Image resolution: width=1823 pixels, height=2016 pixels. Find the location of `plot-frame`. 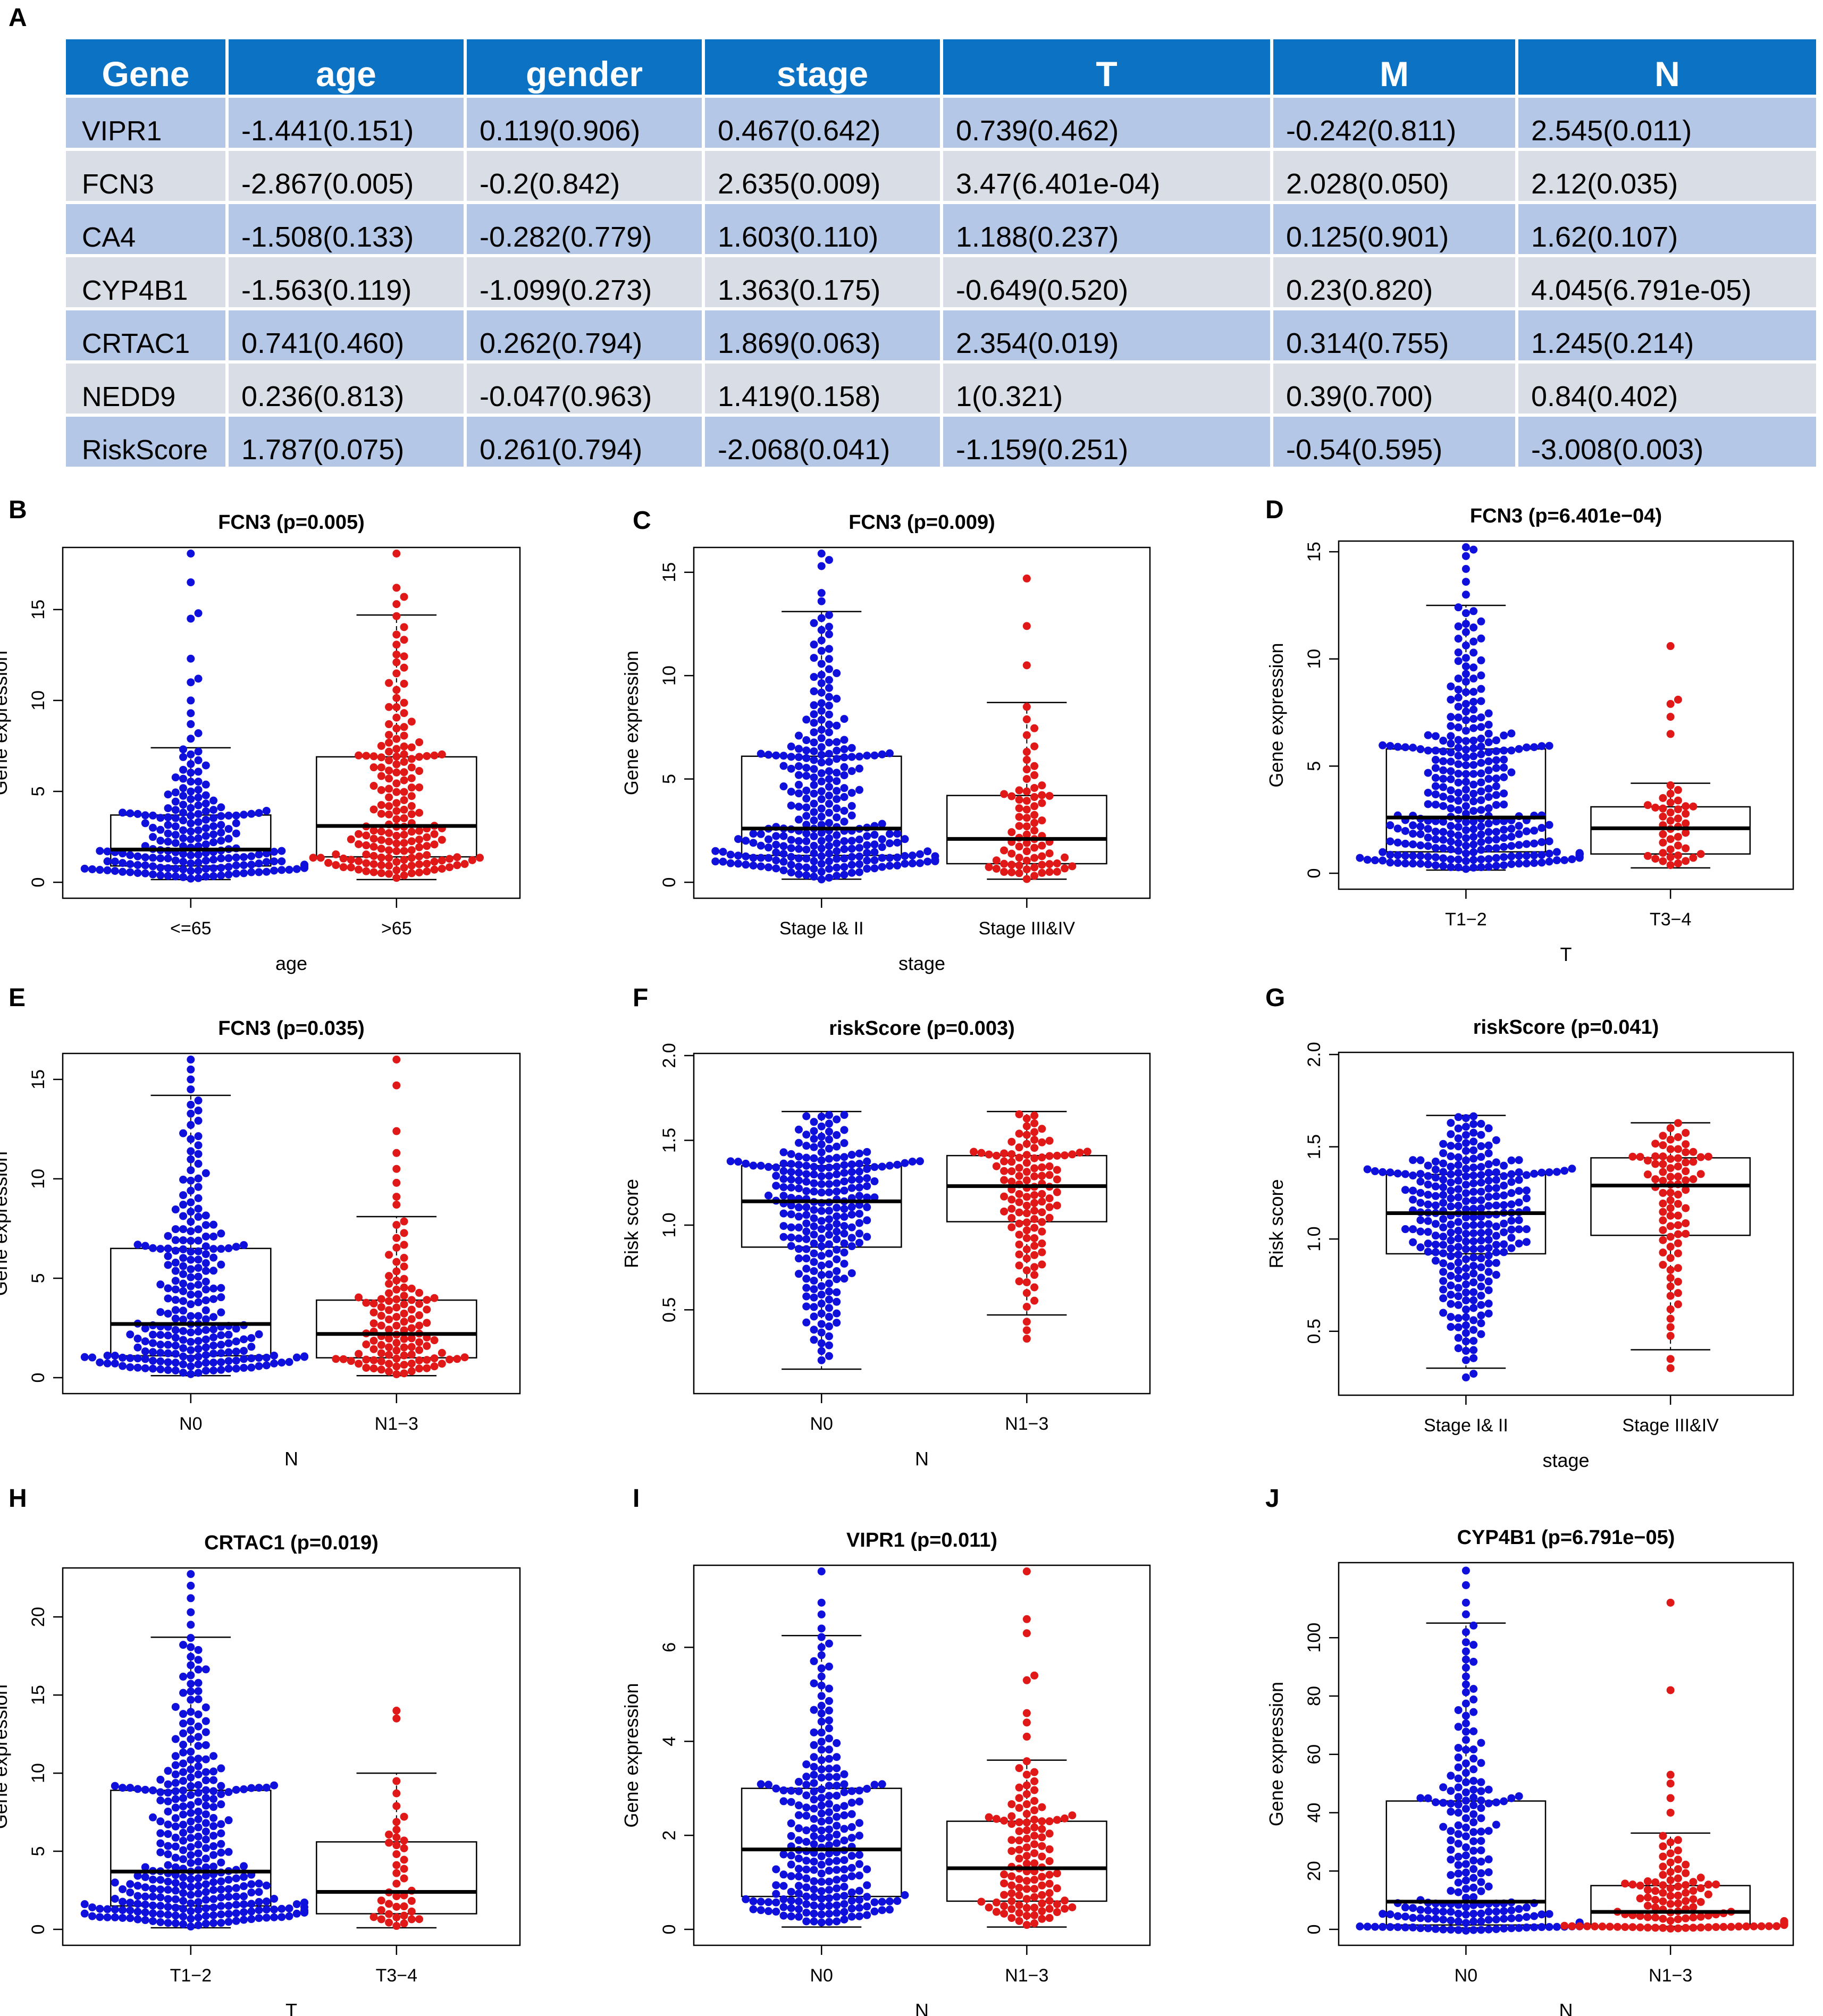

plot-frame is located at coordinates (922, 722).